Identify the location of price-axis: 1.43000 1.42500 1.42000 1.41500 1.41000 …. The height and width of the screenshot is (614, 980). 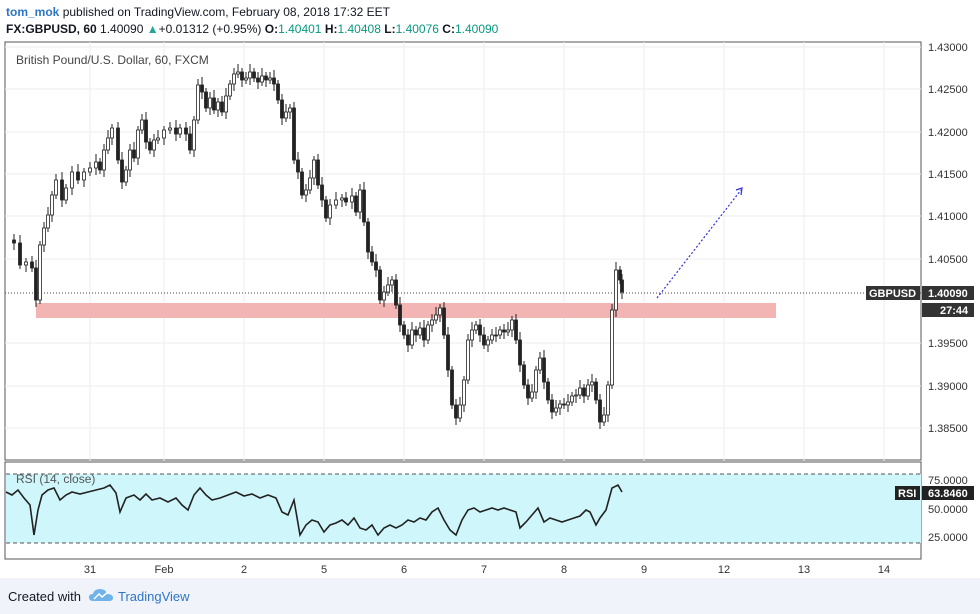
(948, 238).